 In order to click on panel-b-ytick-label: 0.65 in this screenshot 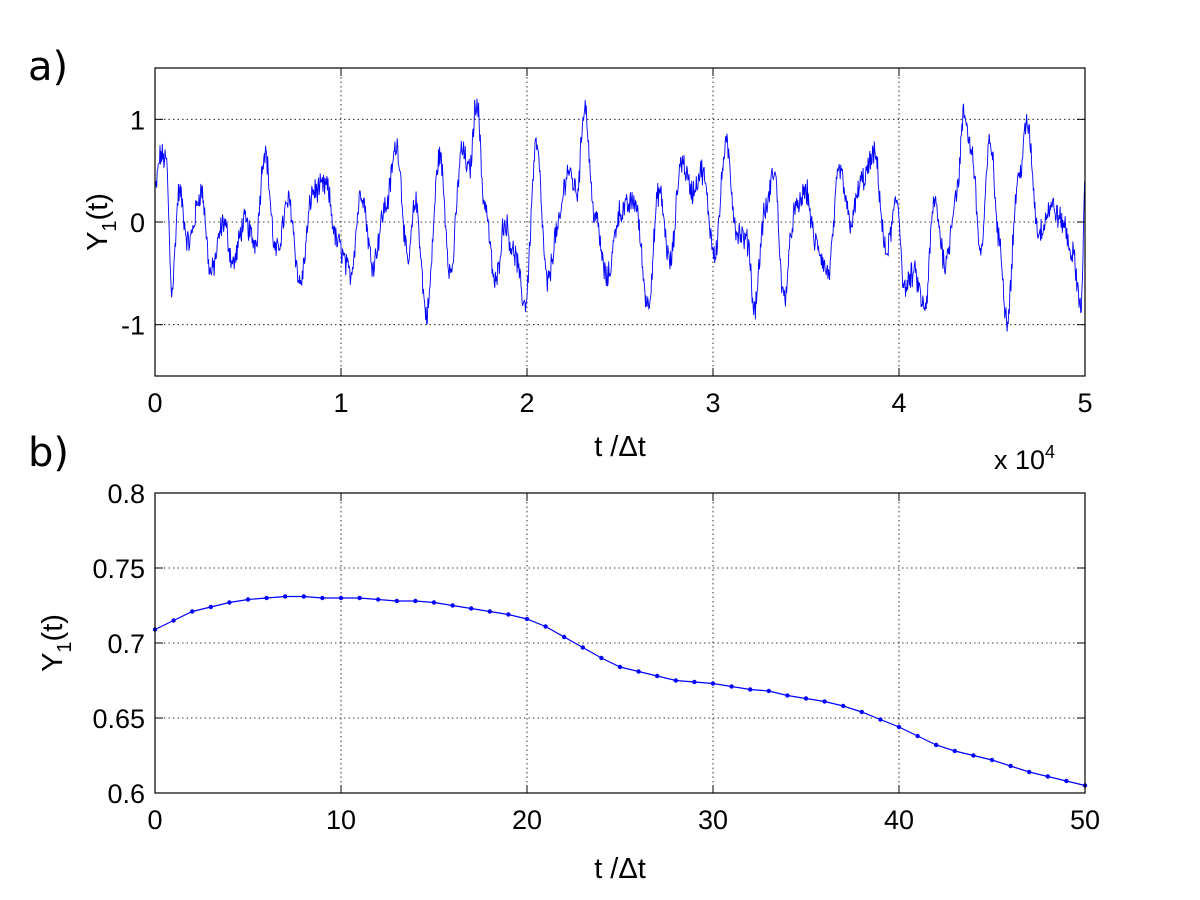, I will do `click(118, 719)`.